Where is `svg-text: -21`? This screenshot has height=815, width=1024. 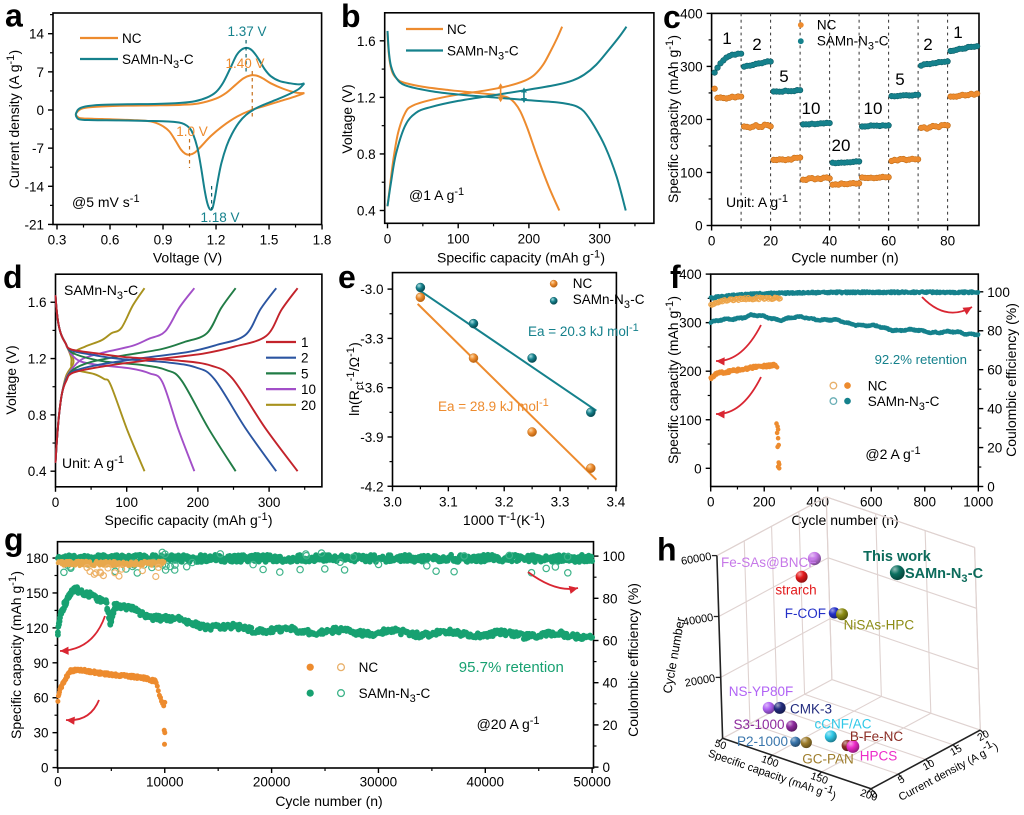
svg-text: -21 is located at coordinates (34, 224).